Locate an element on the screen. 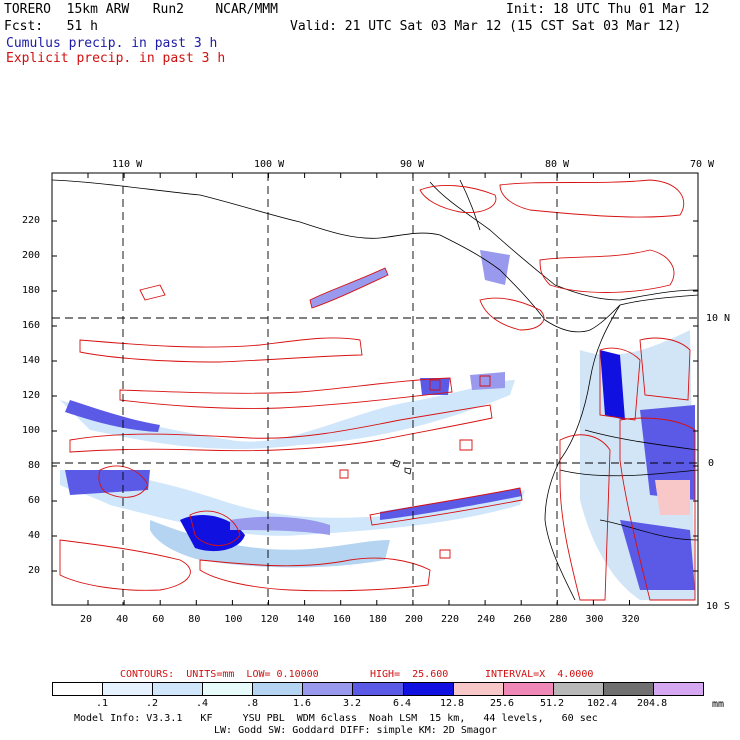  forecast-hour: Fcst: 51 h is located at coordinates (51, 26).